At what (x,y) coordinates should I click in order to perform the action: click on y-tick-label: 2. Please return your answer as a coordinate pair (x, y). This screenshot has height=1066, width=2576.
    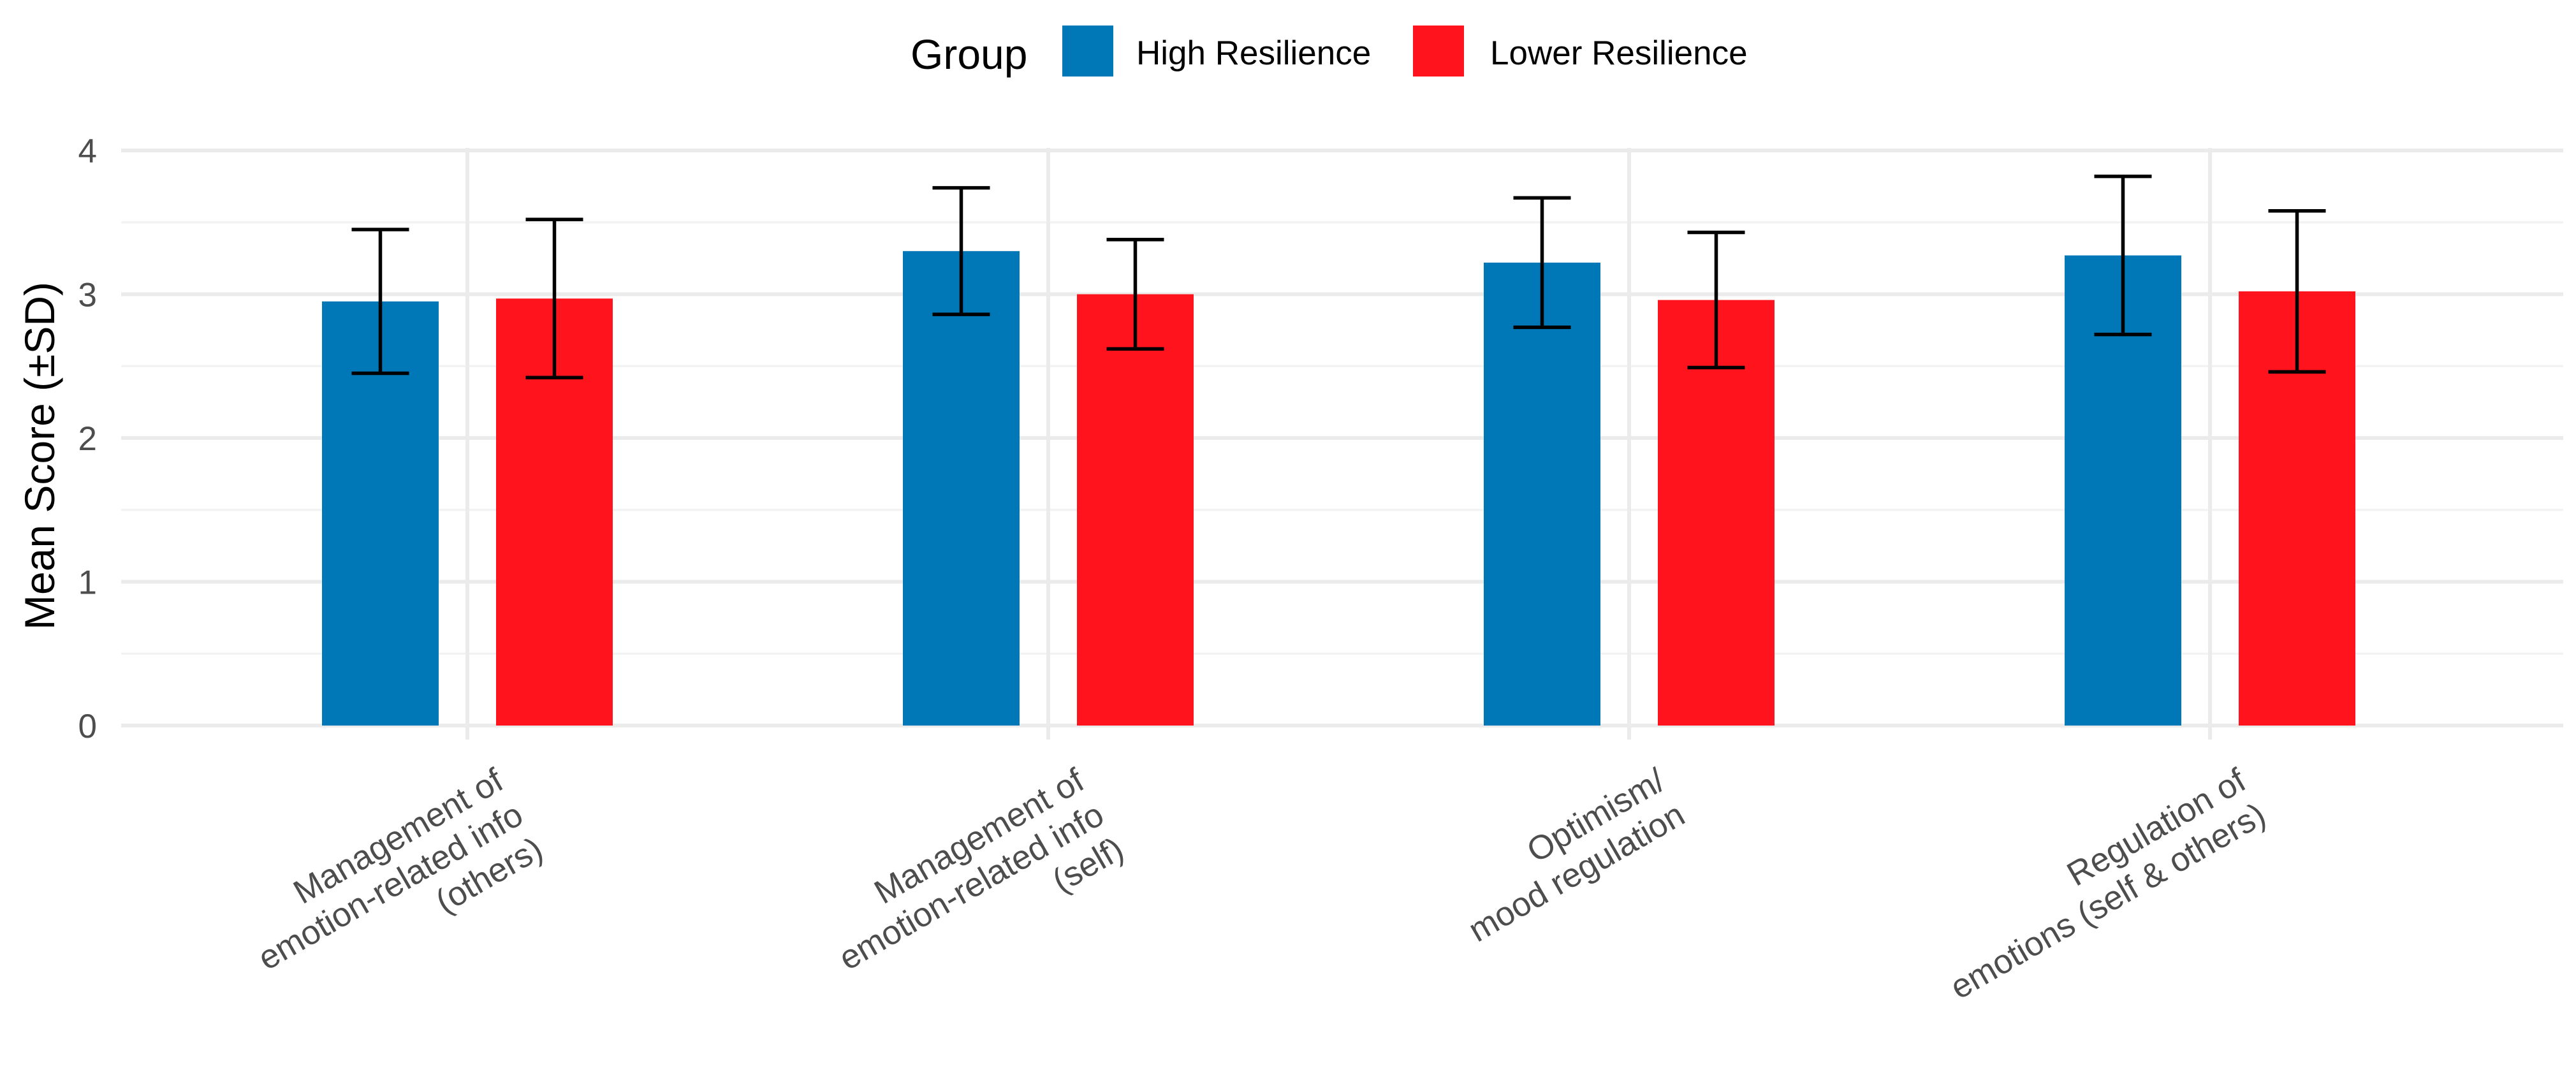
    Looking at the image, I should click on (87, 439).